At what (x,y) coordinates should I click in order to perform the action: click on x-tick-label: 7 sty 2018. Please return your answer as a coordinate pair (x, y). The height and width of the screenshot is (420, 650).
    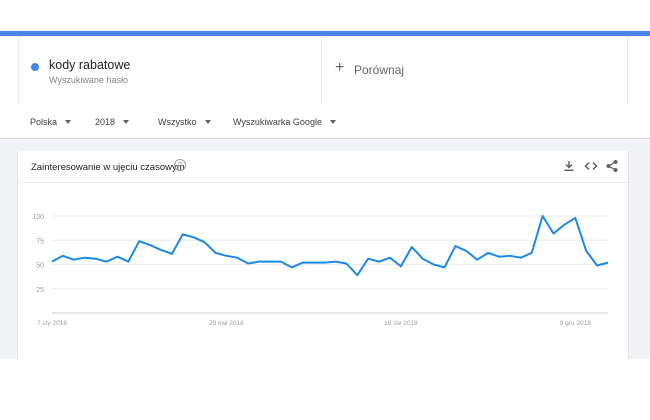
    Looking at the image, I should click on (52, 323).